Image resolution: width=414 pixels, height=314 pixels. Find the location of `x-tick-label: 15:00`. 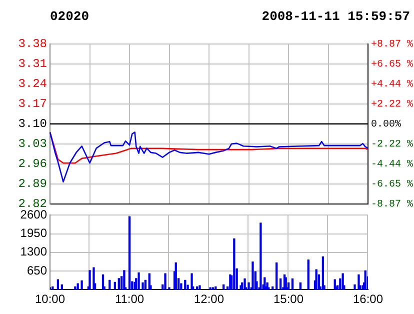

x-tick-label: 15:00 is located at coordinates (288, 299).